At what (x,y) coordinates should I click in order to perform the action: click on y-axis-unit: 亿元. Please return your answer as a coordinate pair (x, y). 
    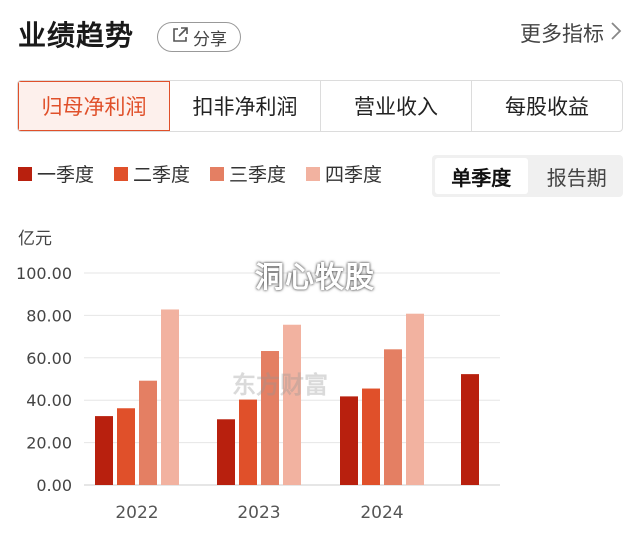
    Looking at the image, I should click on (35, 239).